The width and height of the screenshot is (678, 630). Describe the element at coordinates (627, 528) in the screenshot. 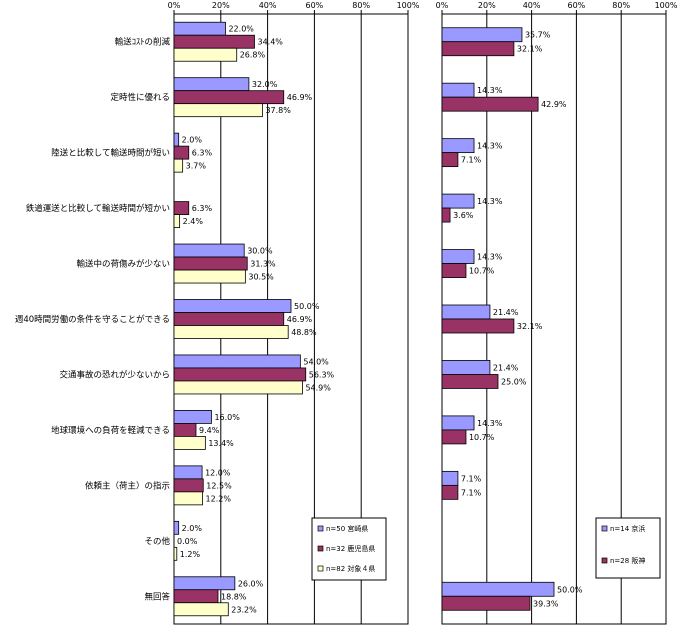

I see `legend-label: n=14 京浜` at that location.